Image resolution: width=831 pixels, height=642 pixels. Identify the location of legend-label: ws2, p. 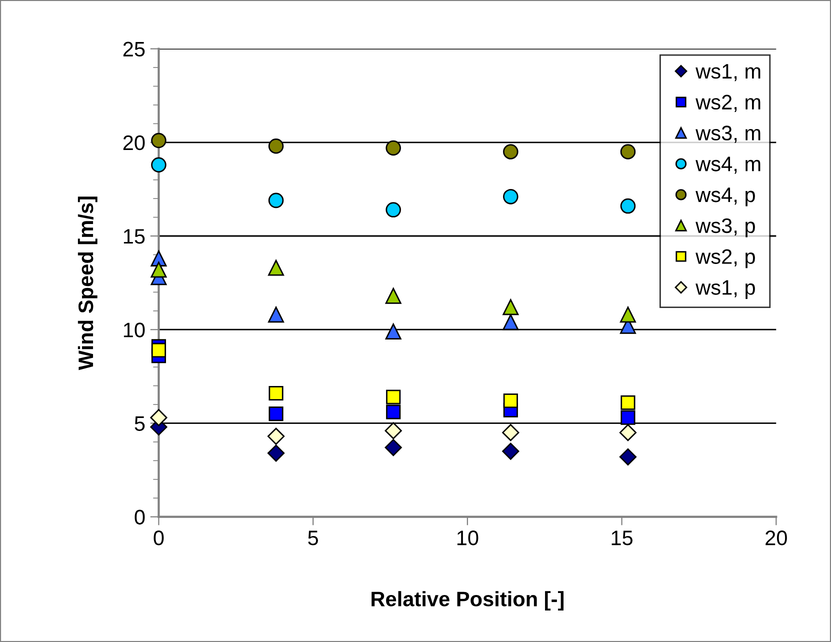
(725, 258).